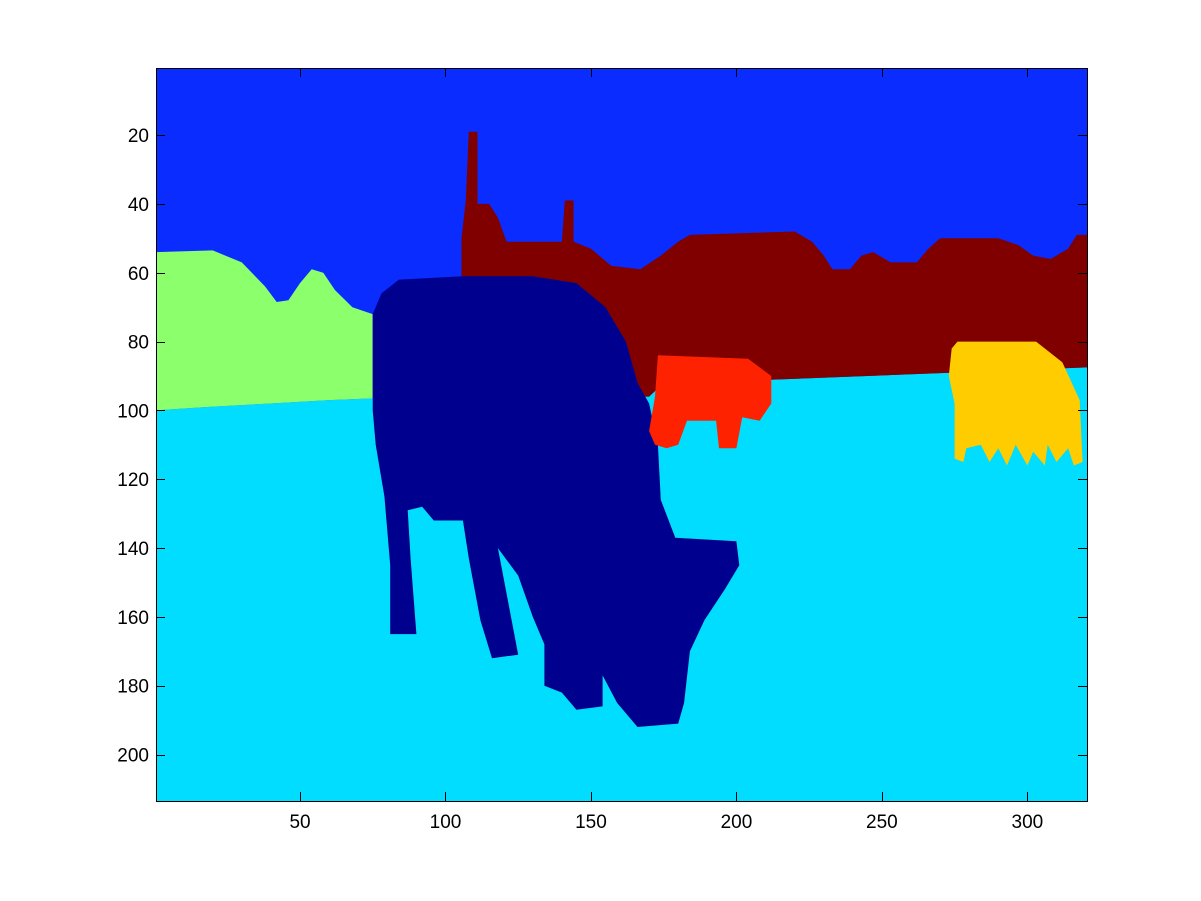  What do you see at coordinates (133, 618) in the screenshot?
I see `y-tick-label: 160` at bounding box center [133, 618].